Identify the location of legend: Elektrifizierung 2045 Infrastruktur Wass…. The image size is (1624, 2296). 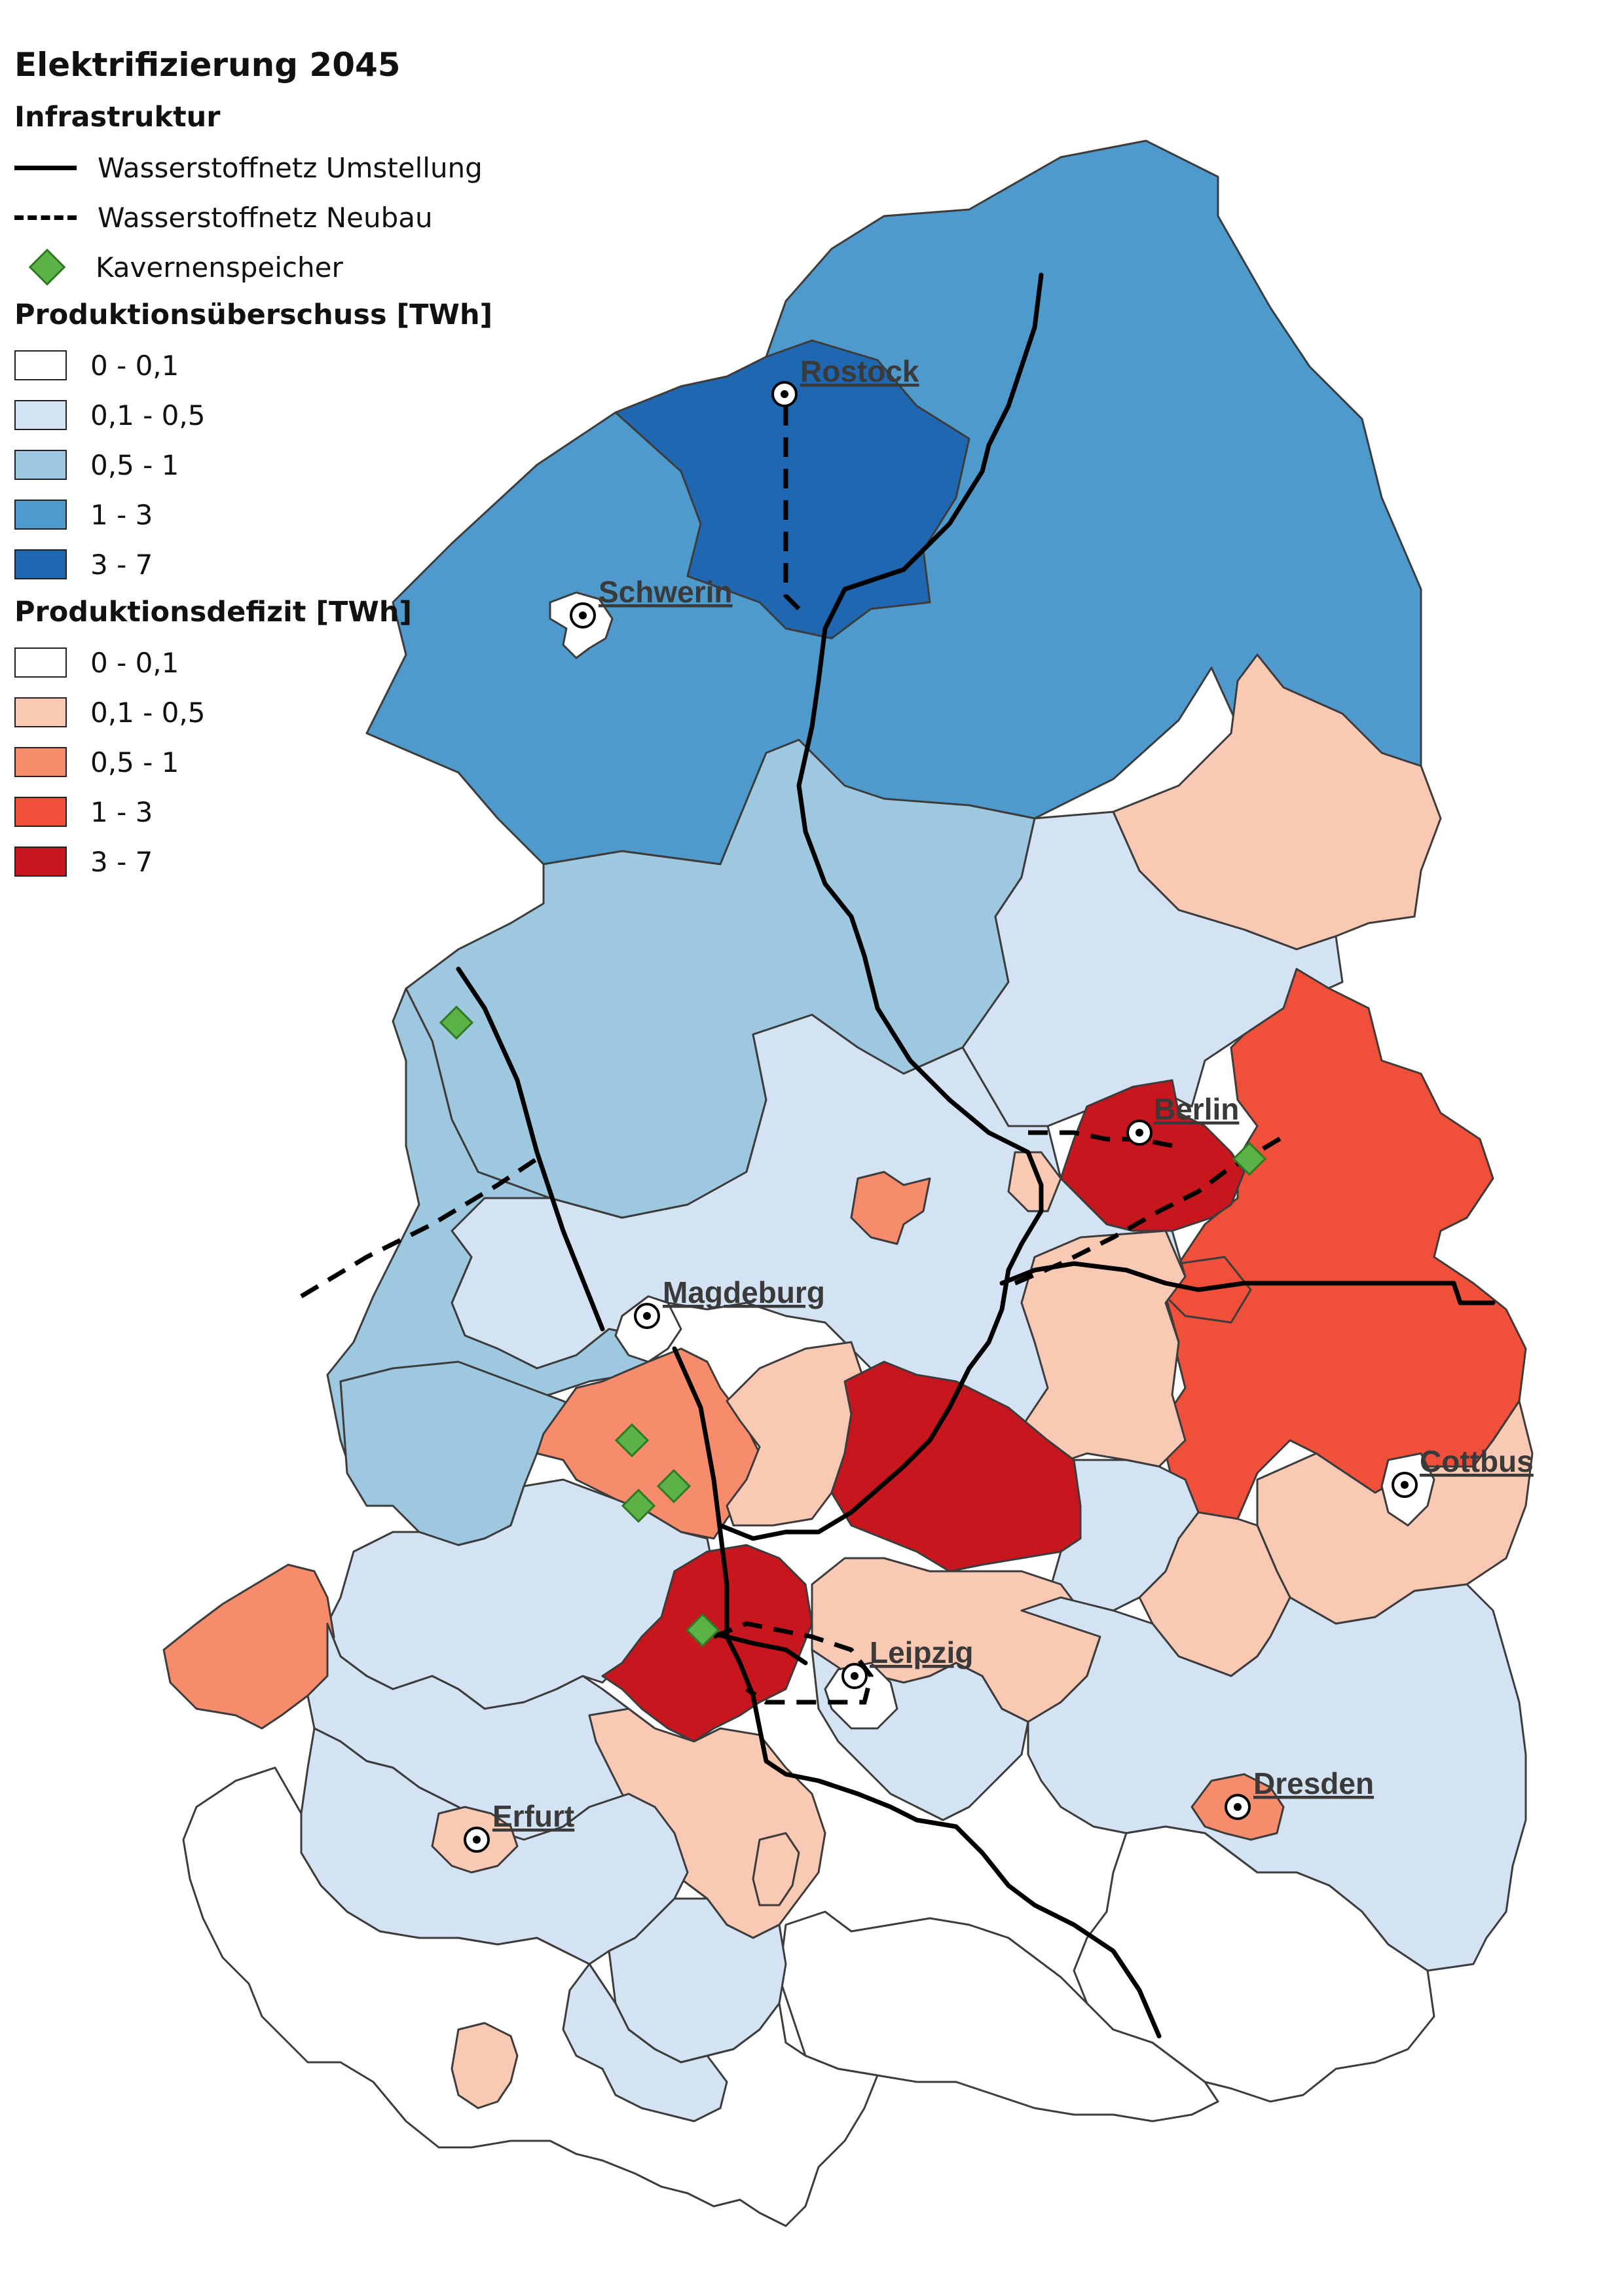
(253, 466).